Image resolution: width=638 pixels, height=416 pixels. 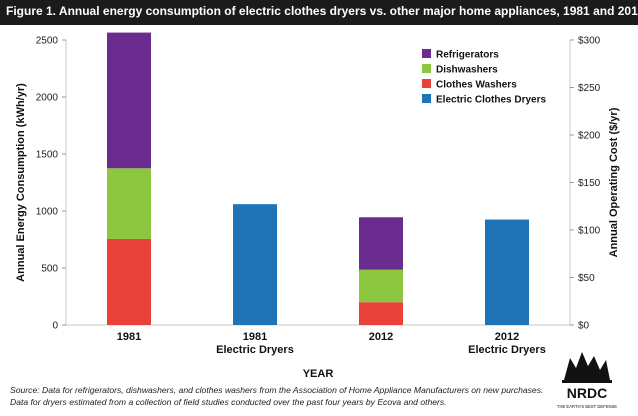 I want to click on y2-tick-label: $300, so click(x=589, y=41).